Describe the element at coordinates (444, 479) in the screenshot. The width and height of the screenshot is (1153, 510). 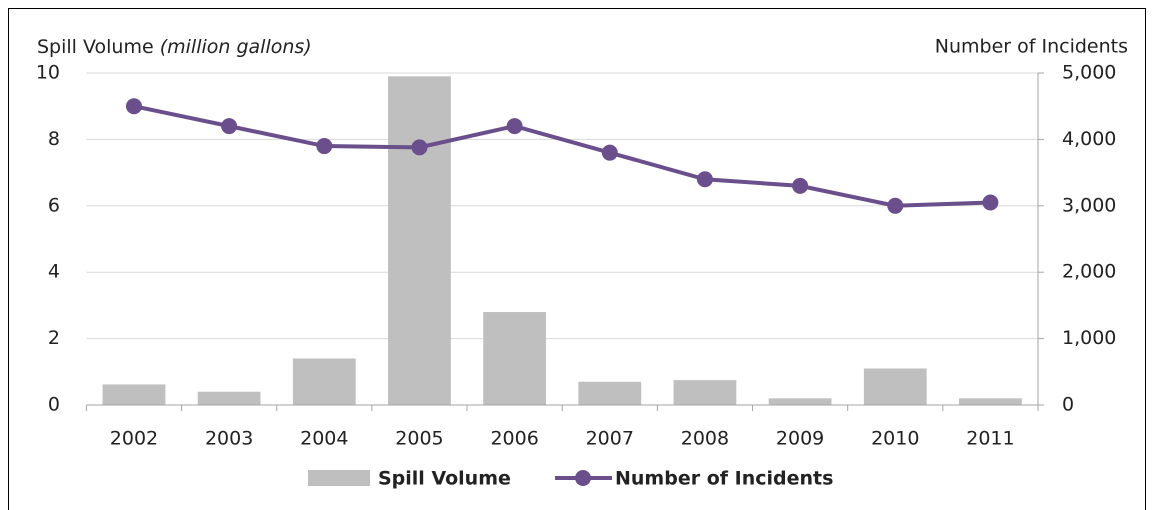
I see `legend-label: Spill Volume` at that location.